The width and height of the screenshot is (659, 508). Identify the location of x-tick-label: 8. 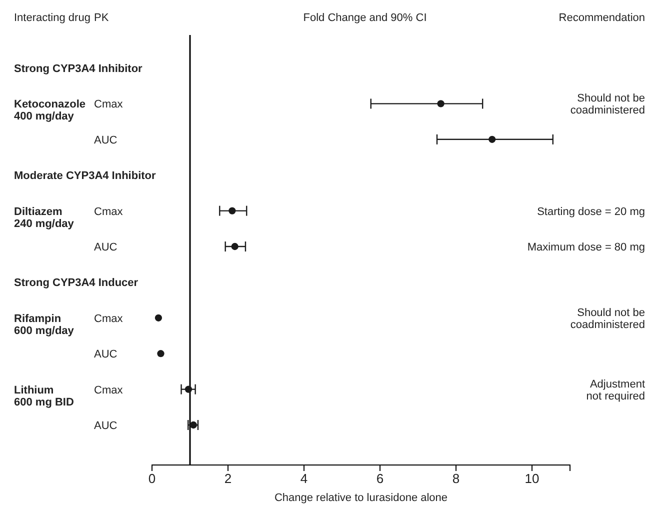
(456, 478).